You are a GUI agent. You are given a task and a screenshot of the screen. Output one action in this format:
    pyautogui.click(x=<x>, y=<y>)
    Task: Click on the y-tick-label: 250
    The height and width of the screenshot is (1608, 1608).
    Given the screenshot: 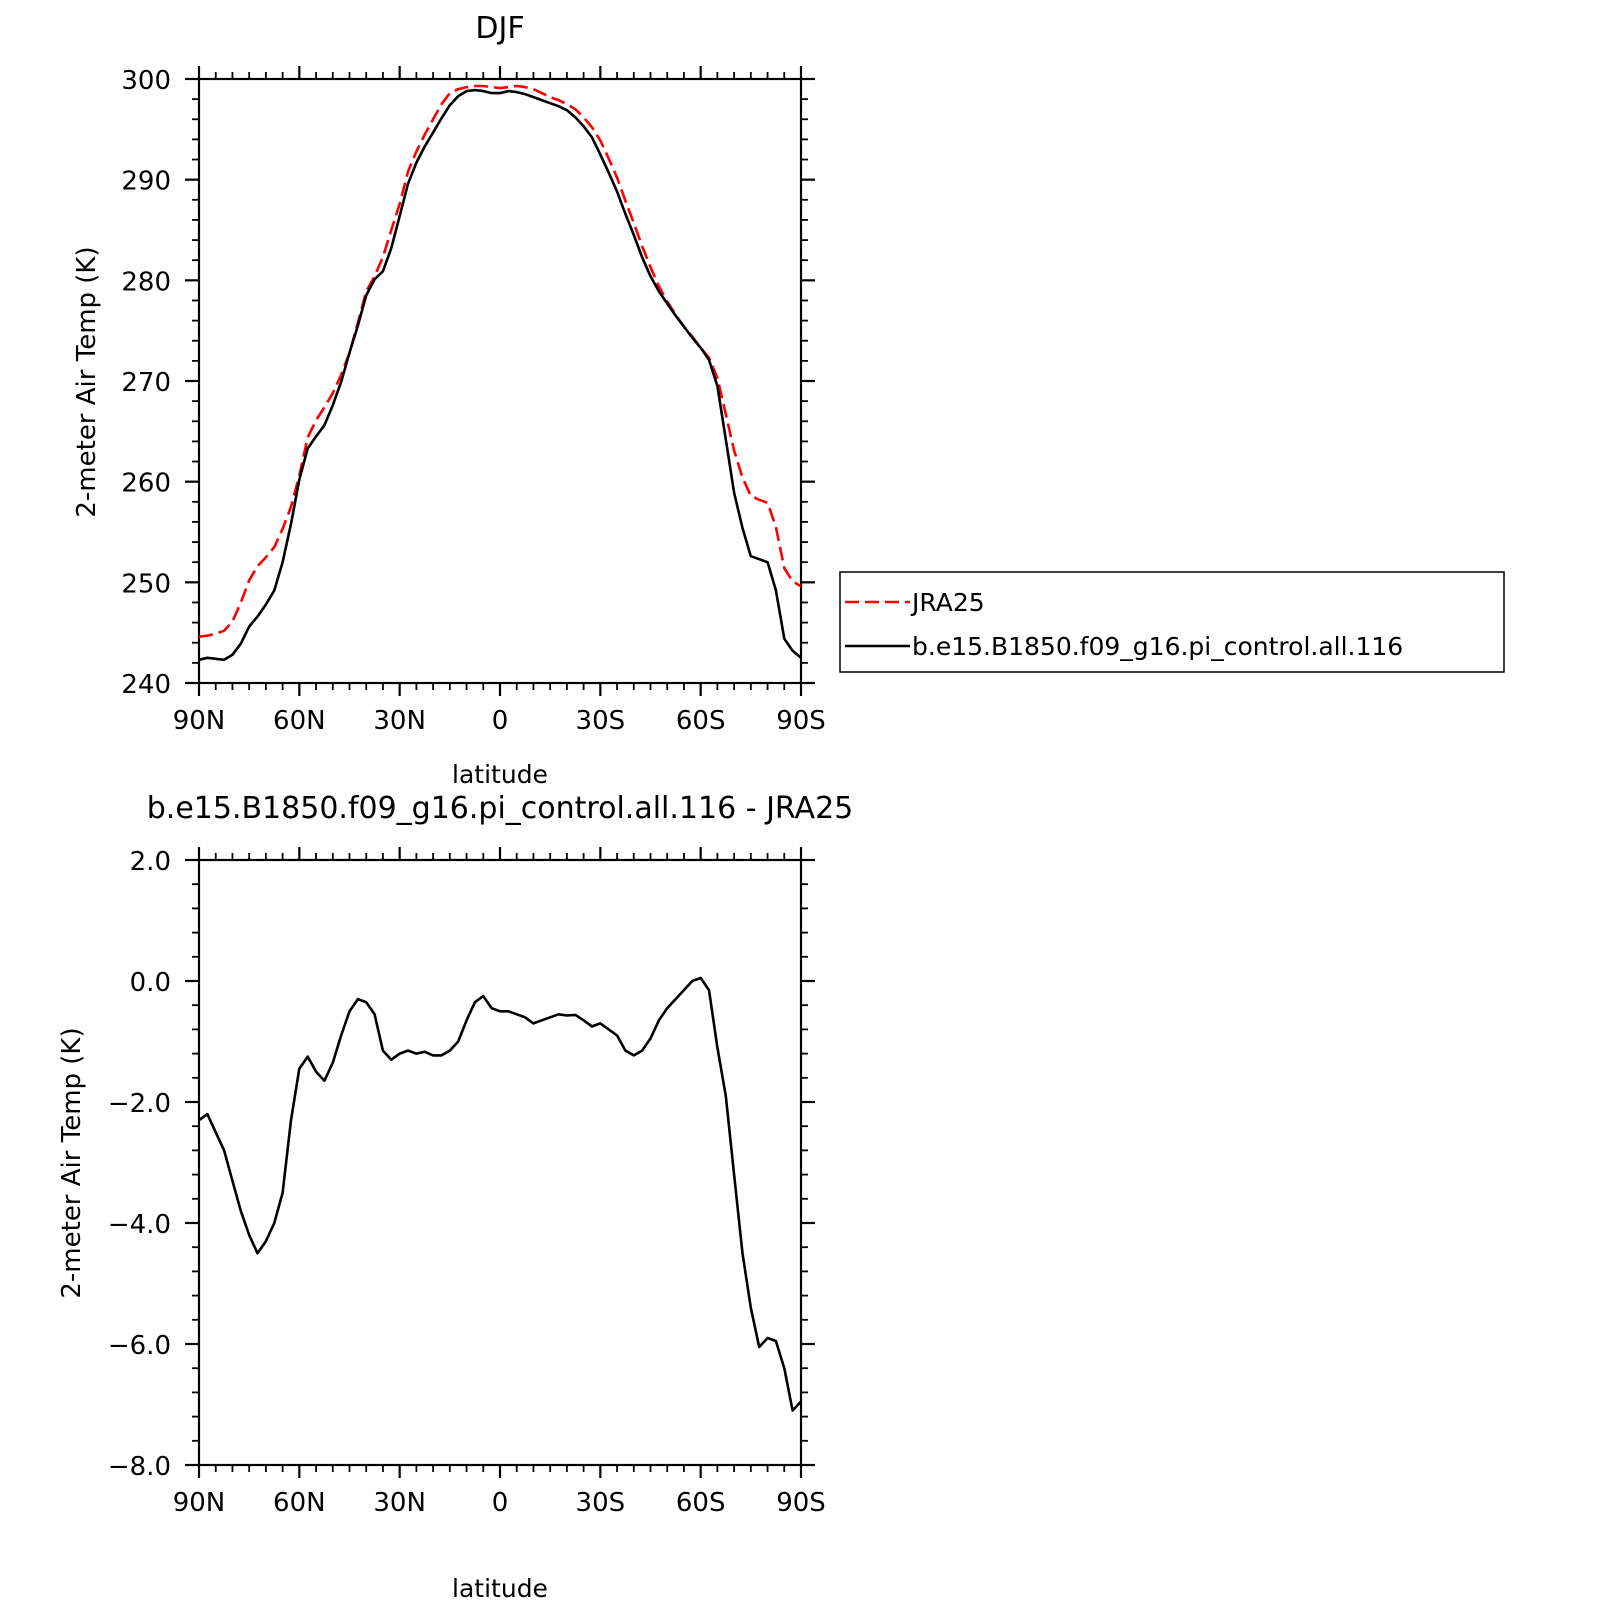 What is the action you would take?
    pyautogui.click(x=146, y=584)
    